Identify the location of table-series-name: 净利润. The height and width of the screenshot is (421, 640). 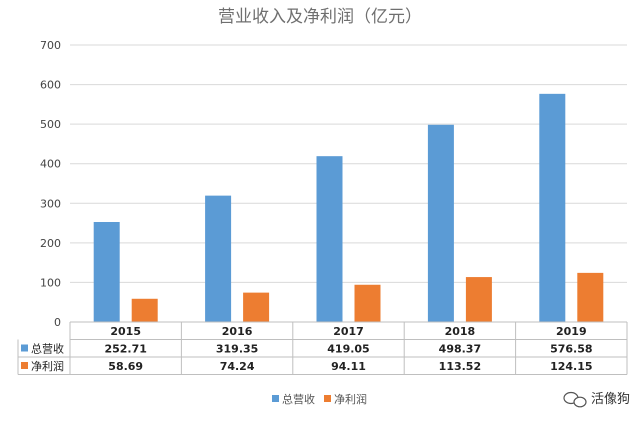
(47, 366).